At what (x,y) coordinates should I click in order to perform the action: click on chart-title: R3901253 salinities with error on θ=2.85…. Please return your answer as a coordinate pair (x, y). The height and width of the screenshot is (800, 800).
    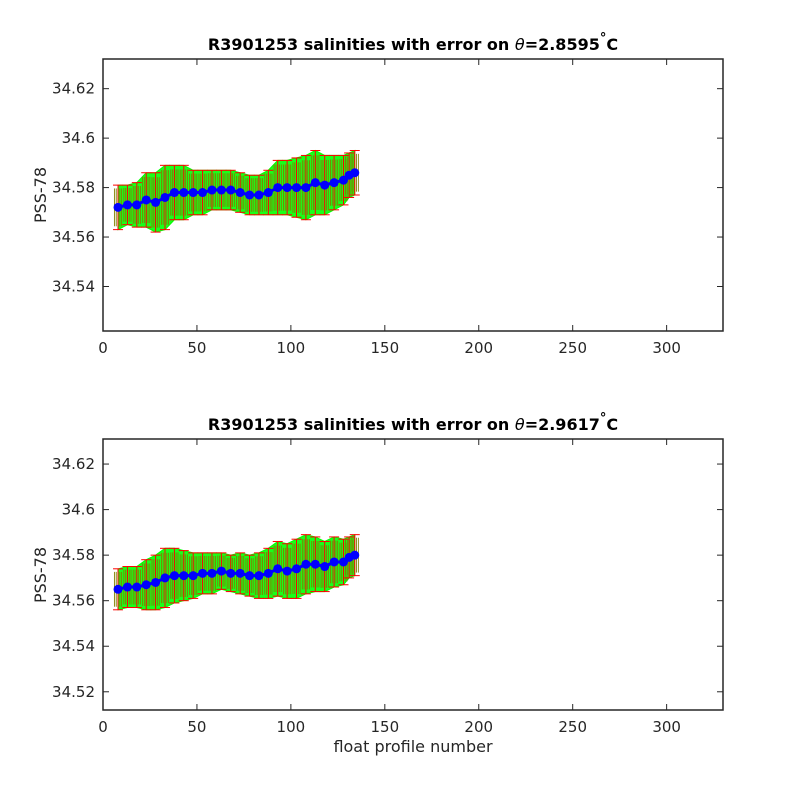
    Looking at the image, I should click on (413, 42).